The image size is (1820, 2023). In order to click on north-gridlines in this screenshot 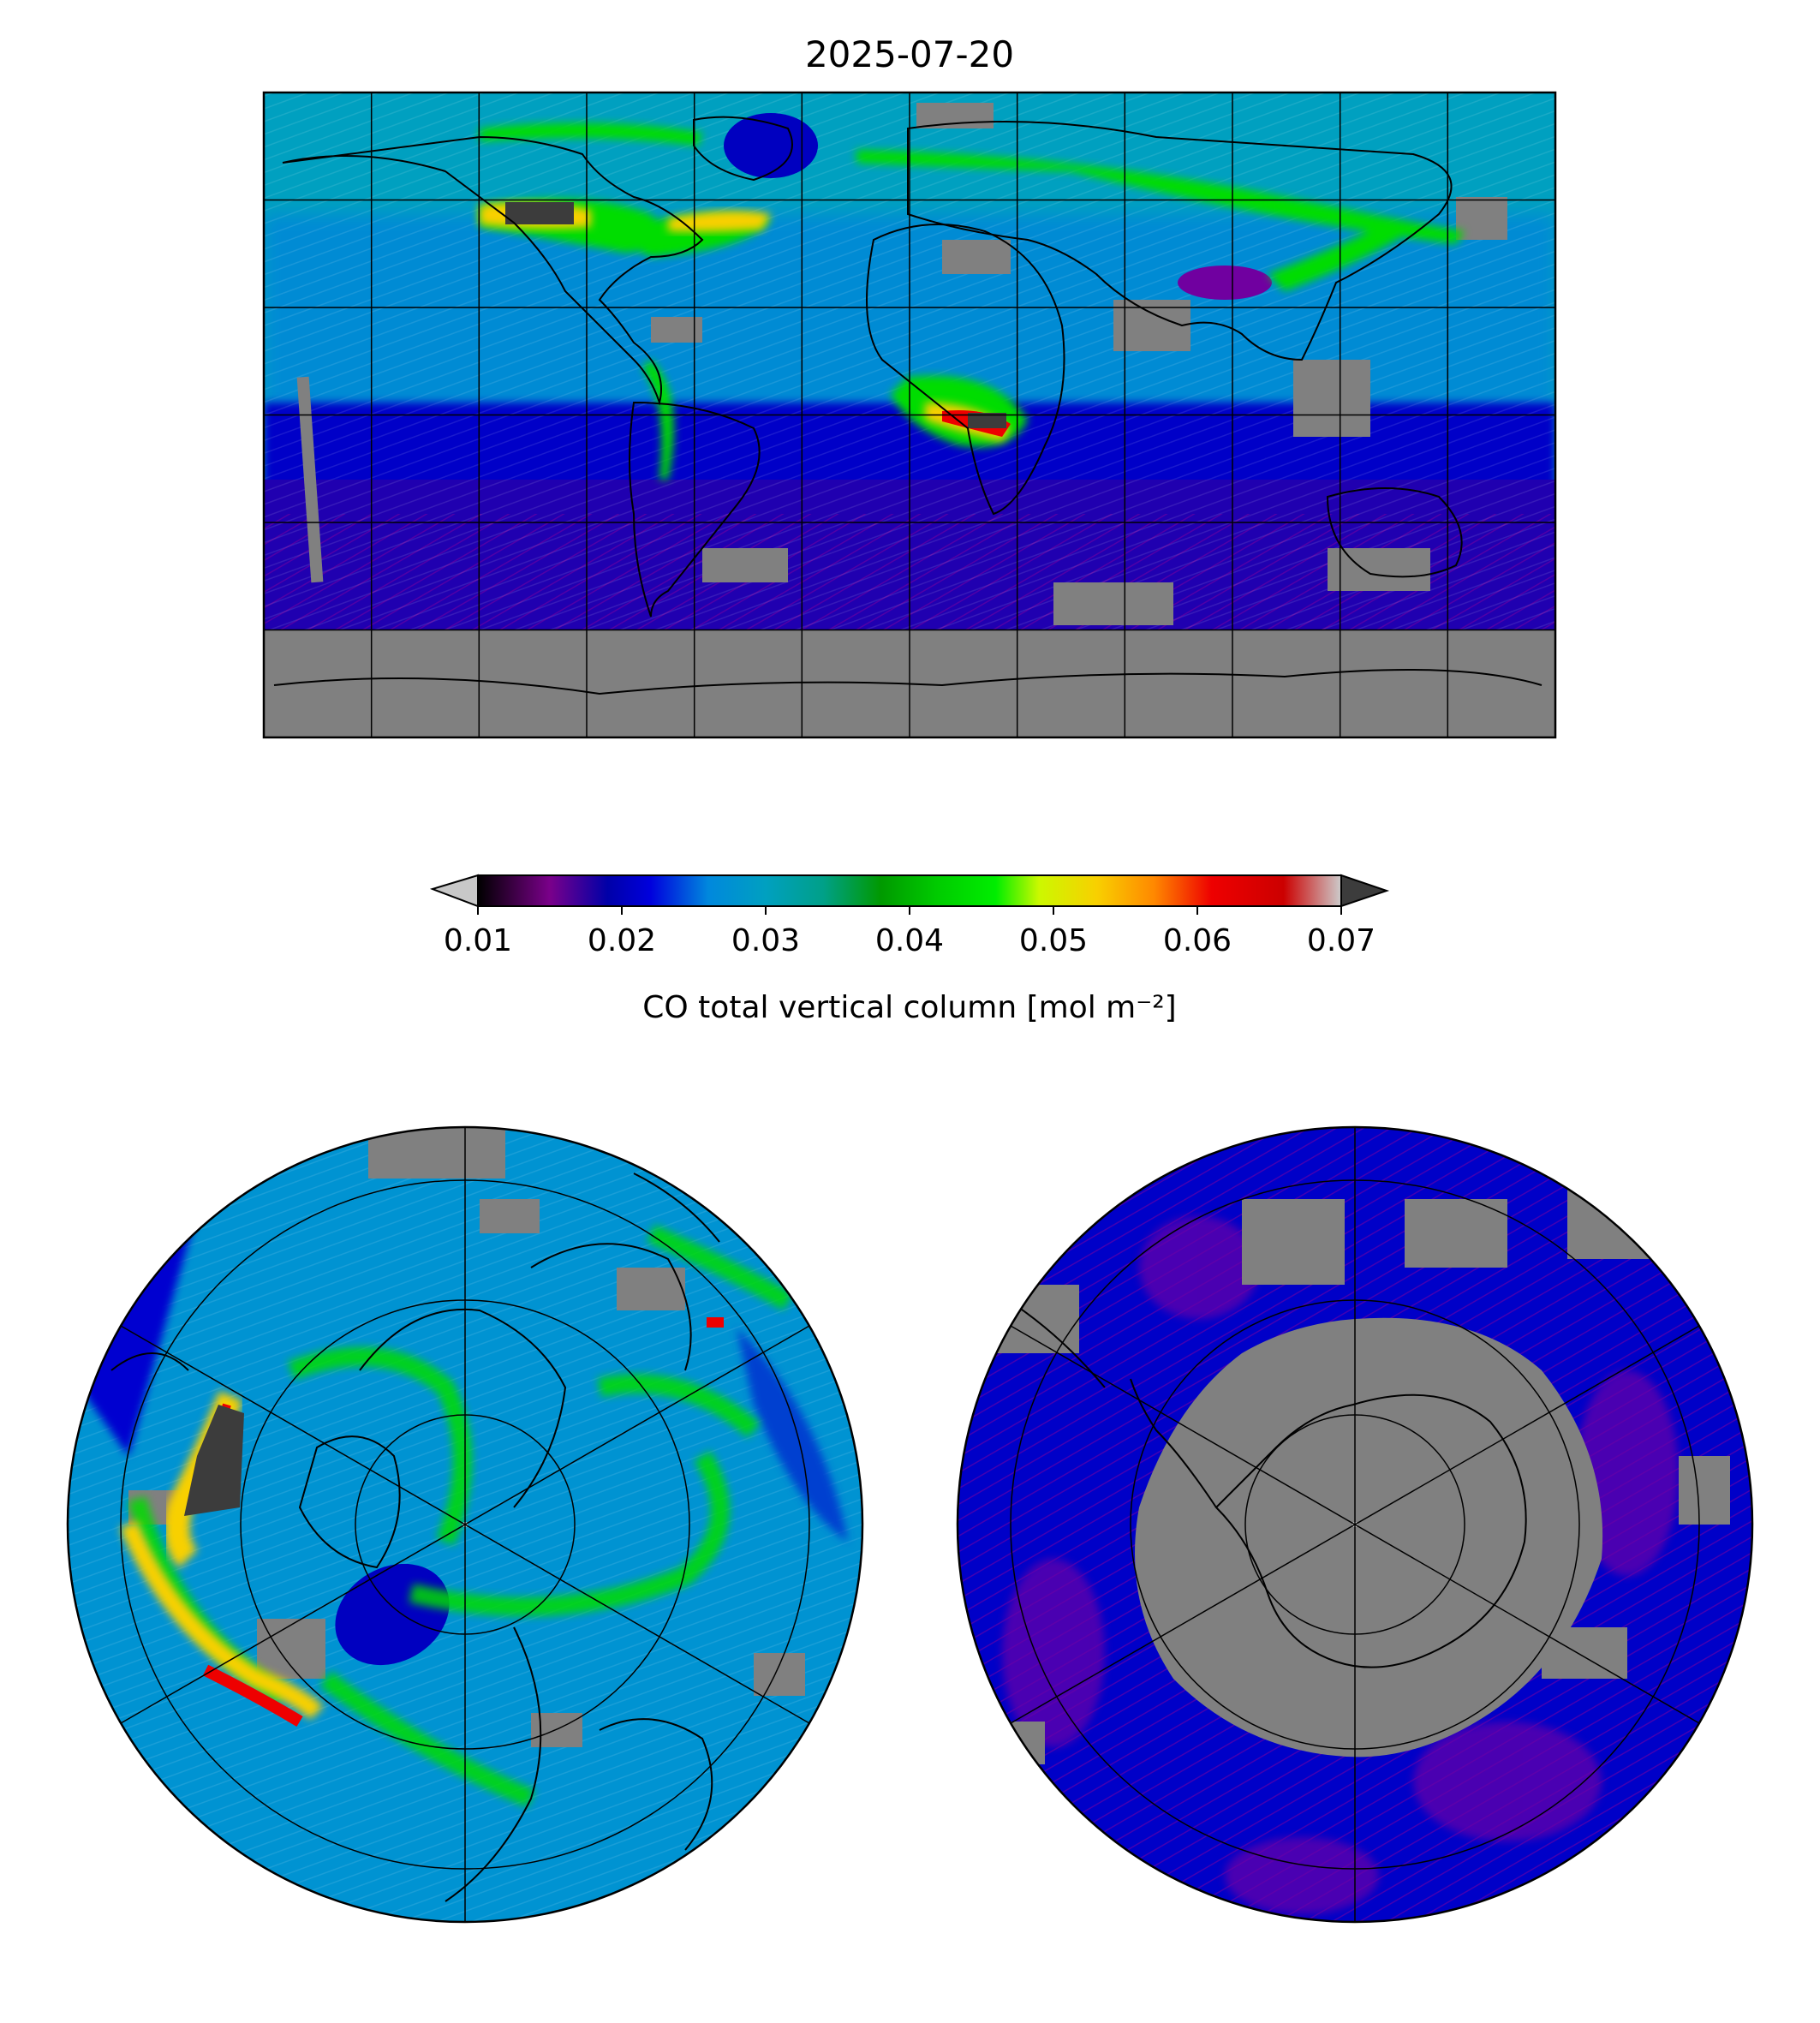, I will do `click(465, 1524)`.